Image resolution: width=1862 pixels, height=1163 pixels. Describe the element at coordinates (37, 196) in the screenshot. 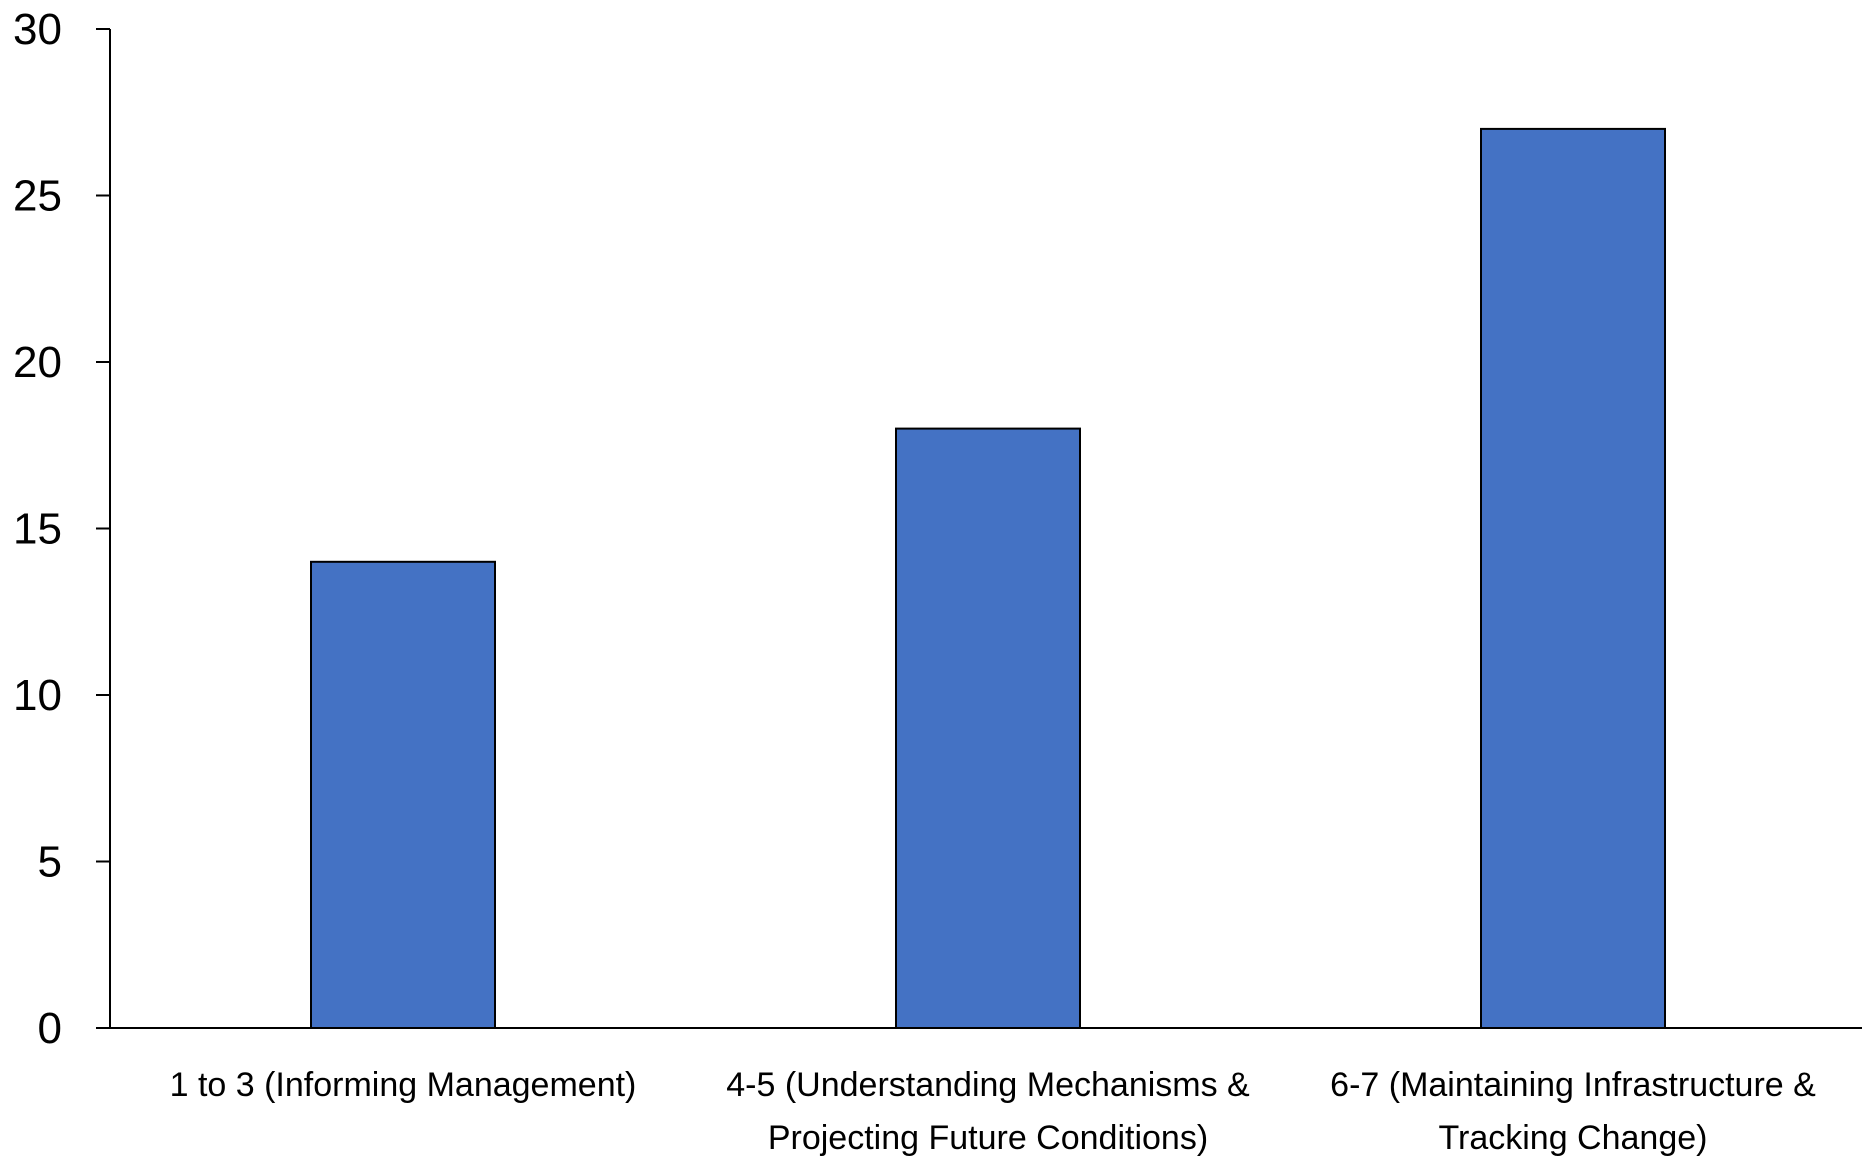

I see `y-tick-label: 25` at that location.